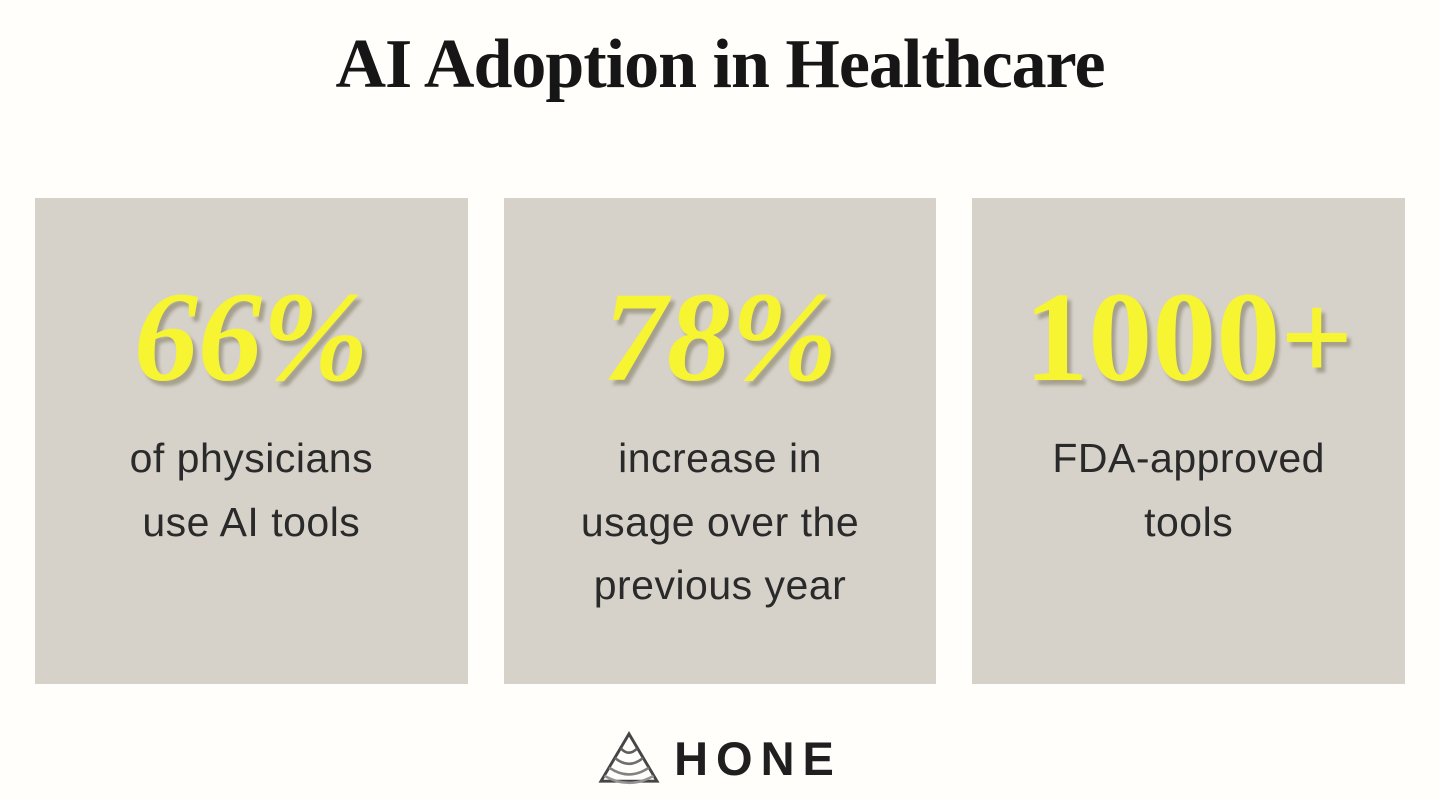 The width and height of the screenshot is (1440, 800). What do you see at coordinates (629, 758) in the screenshot?
I see `layered-triangle-icon` at bounding box center [629, 758].